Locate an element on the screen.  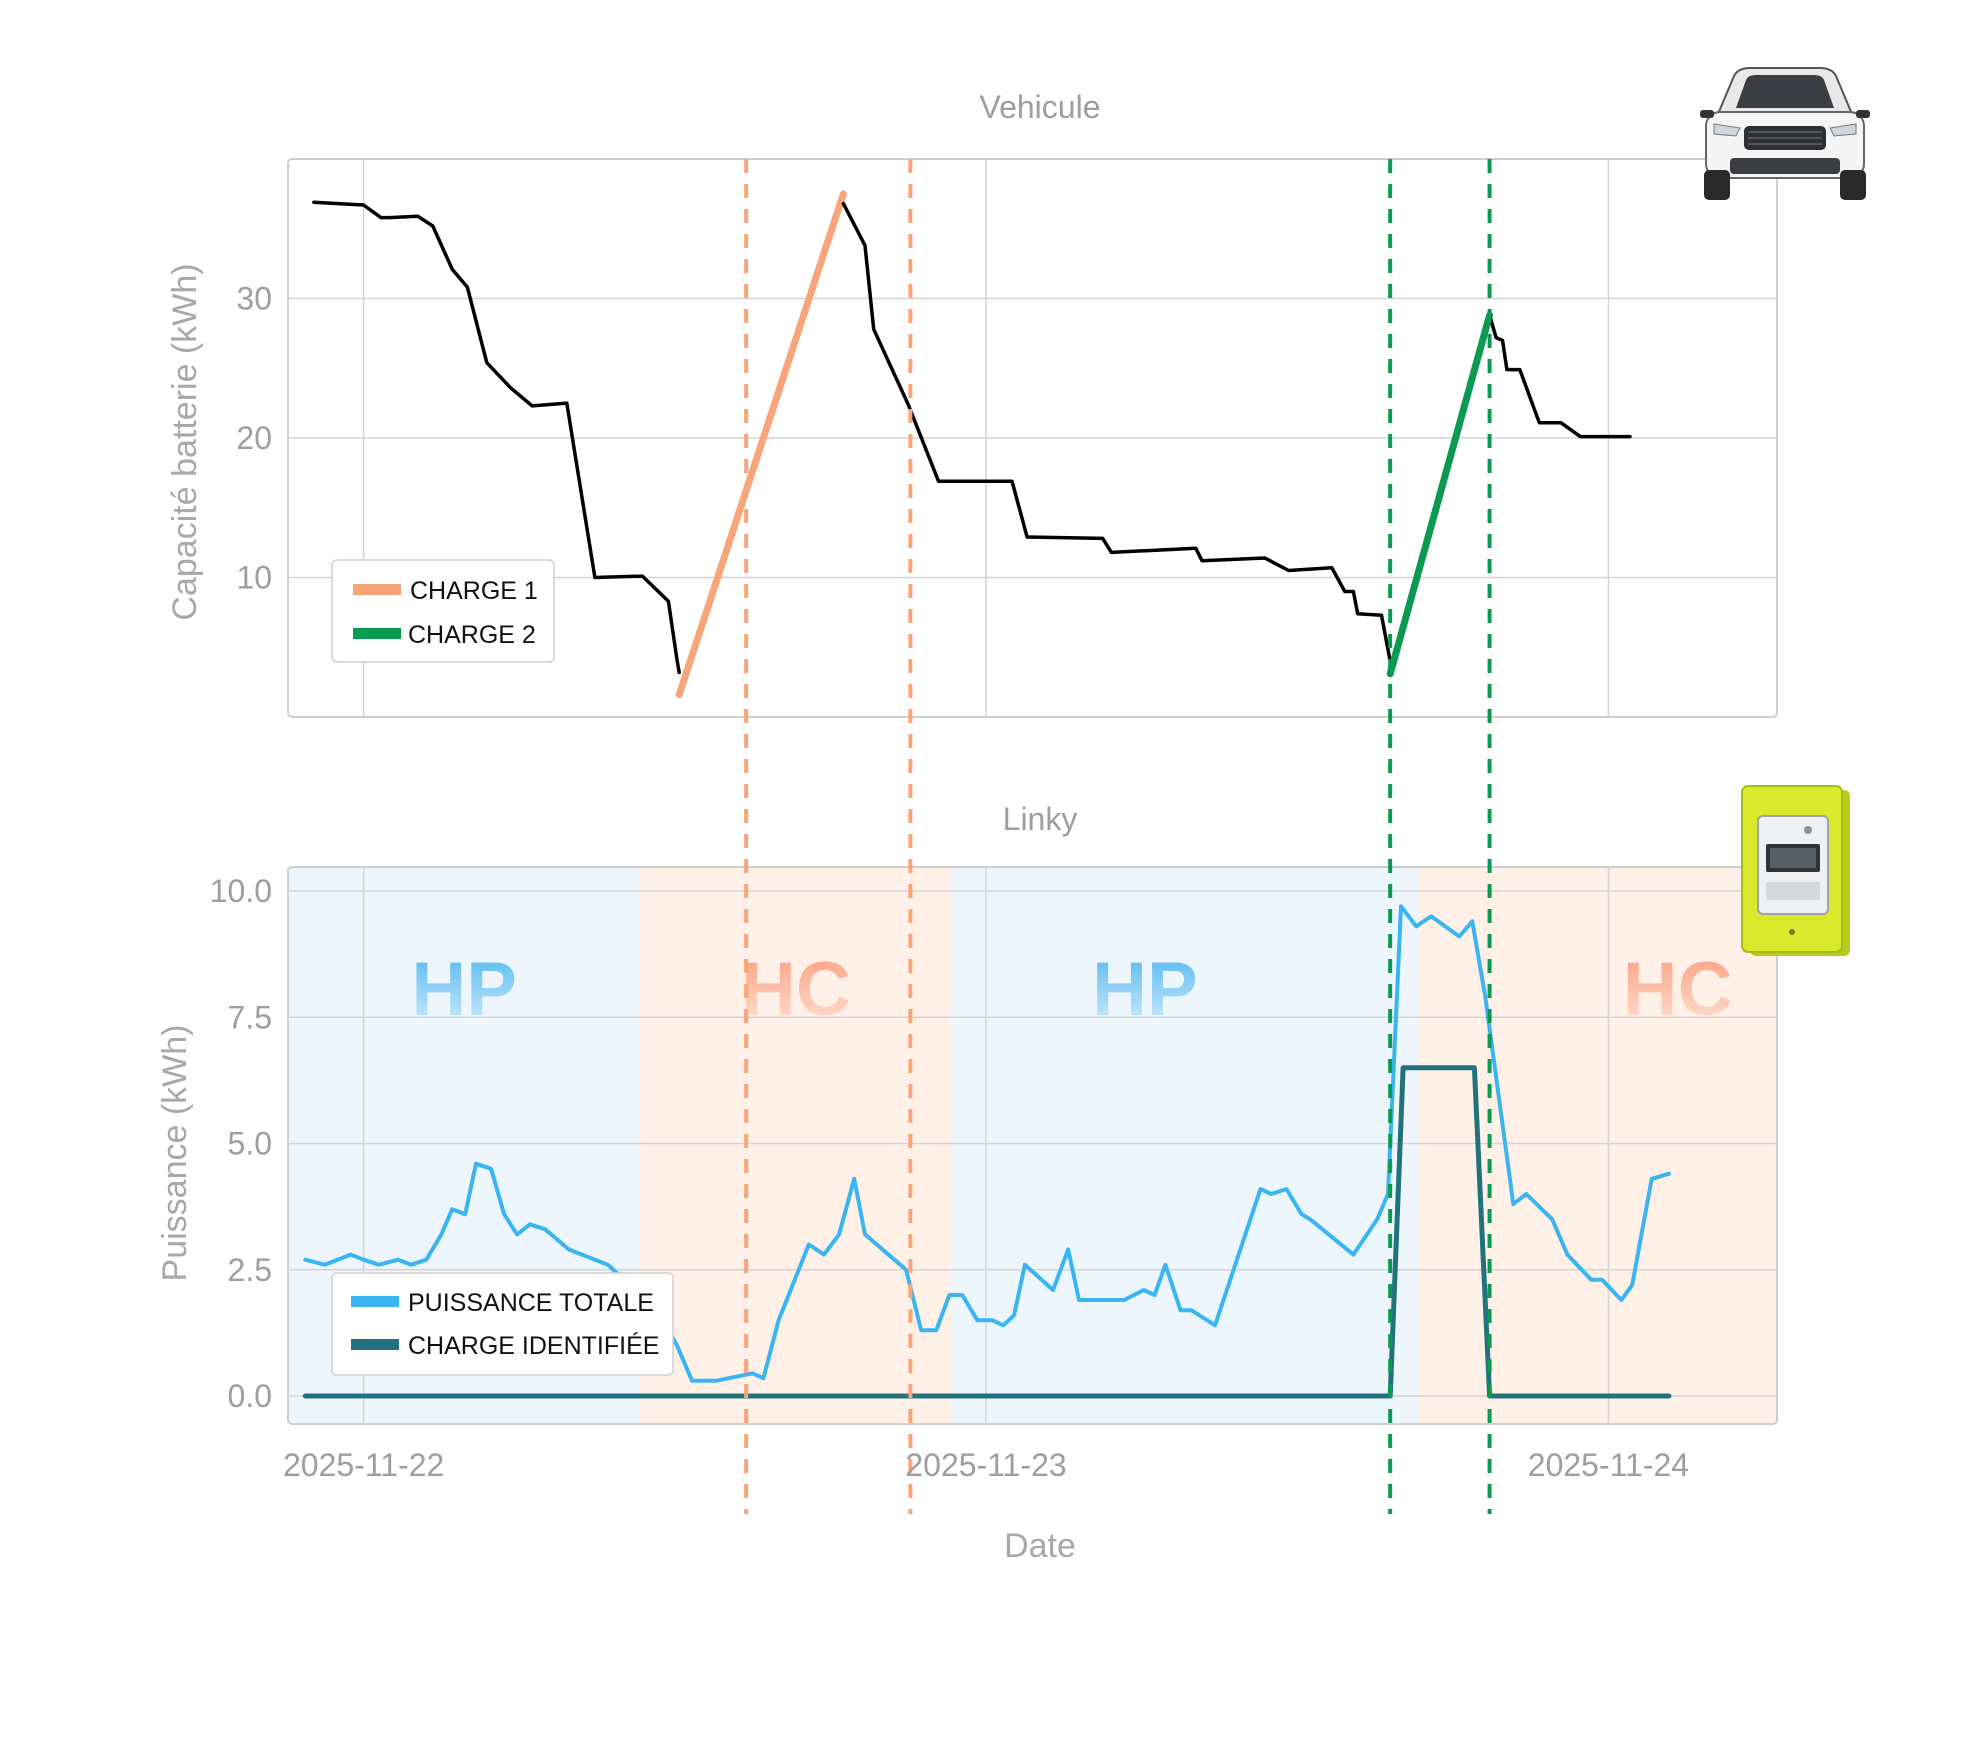
vehicule-legend: CHARGE 1 CHARGE 2 is located at coordinates (443, 611).